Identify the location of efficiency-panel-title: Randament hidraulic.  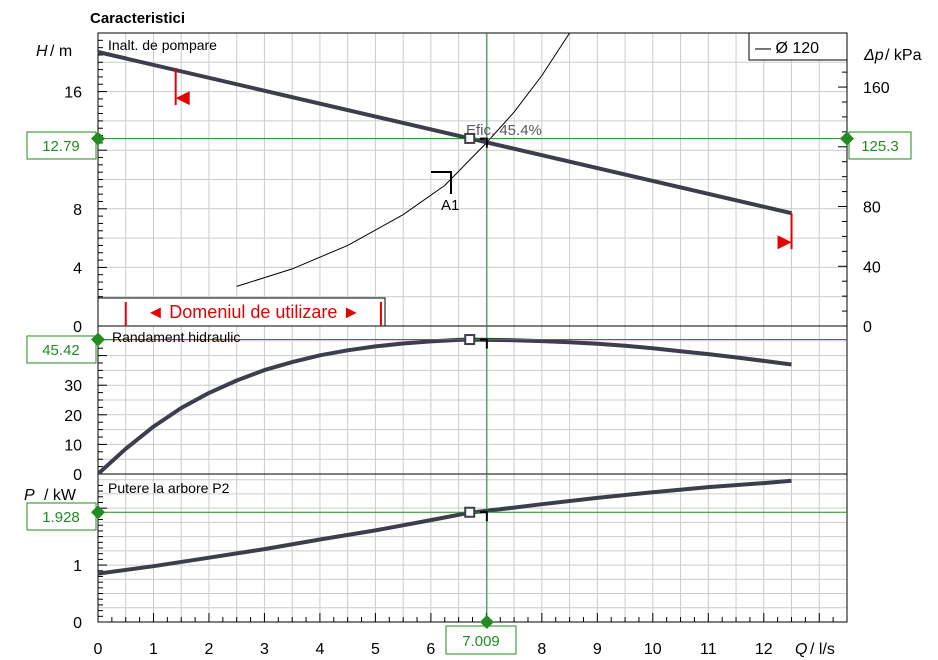
(176, 337).